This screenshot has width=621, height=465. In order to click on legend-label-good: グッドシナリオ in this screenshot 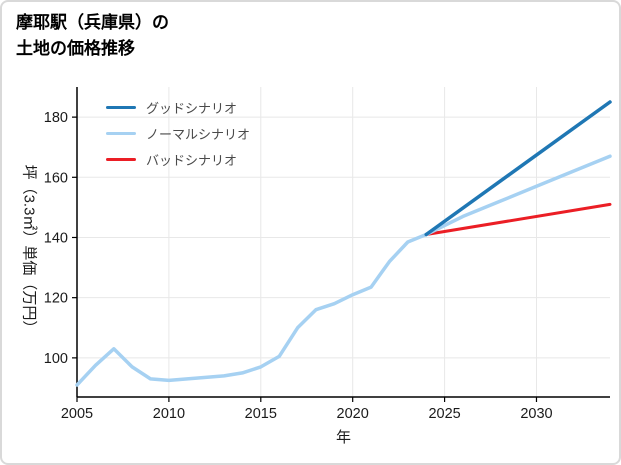, I will do `click(192, 108)`.